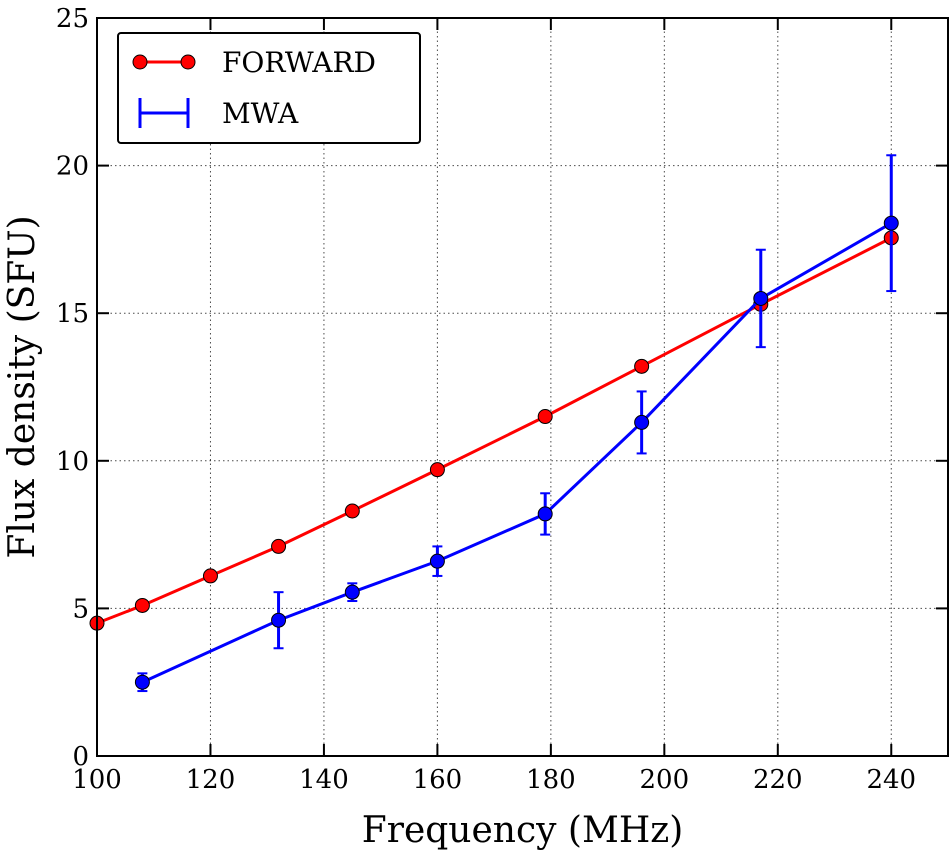  Describe the element at coordinates (72, 462) in the screenshot. I see `y-tick-label: 10` at that location.